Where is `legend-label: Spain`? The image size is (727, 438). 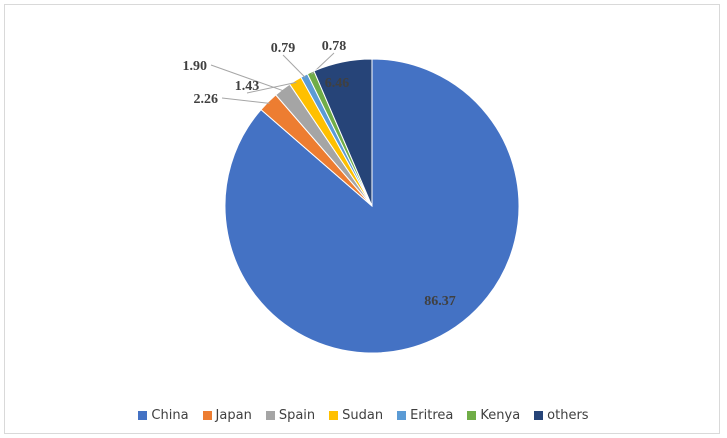
legend-label: Spain is located at coordinates (297, 415).